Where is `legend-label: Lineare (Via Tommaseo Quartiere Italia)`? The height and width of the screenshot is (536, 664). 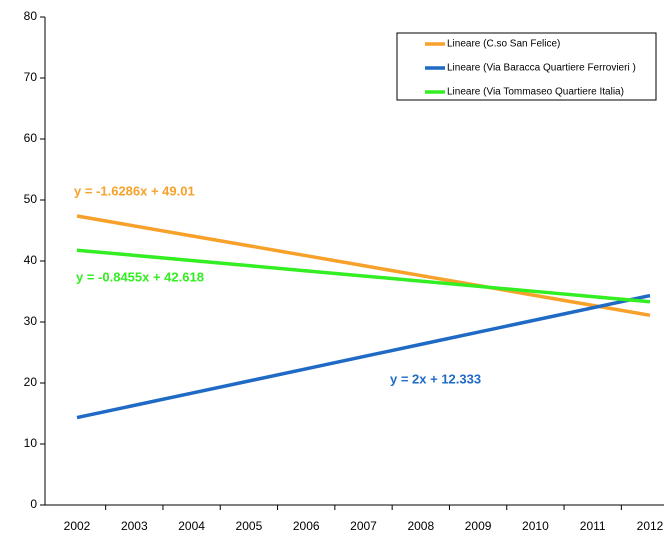
legend-label: Lineare (Via Tommaseo Quartiere Italia) is located at coordinates (535, 92).